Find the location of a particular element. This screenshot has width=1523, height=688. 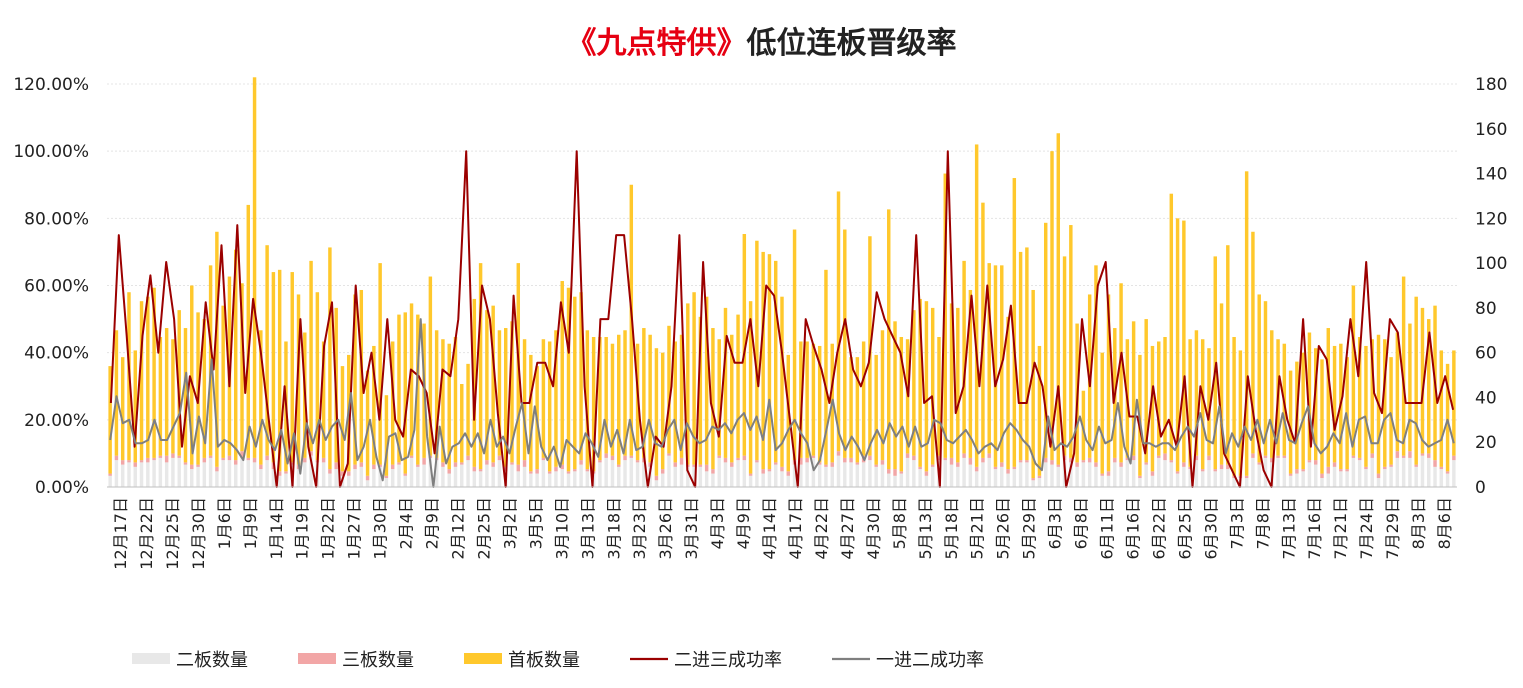

x-axis-tick-label: 1月27日 is located at coordinates (354, 528).